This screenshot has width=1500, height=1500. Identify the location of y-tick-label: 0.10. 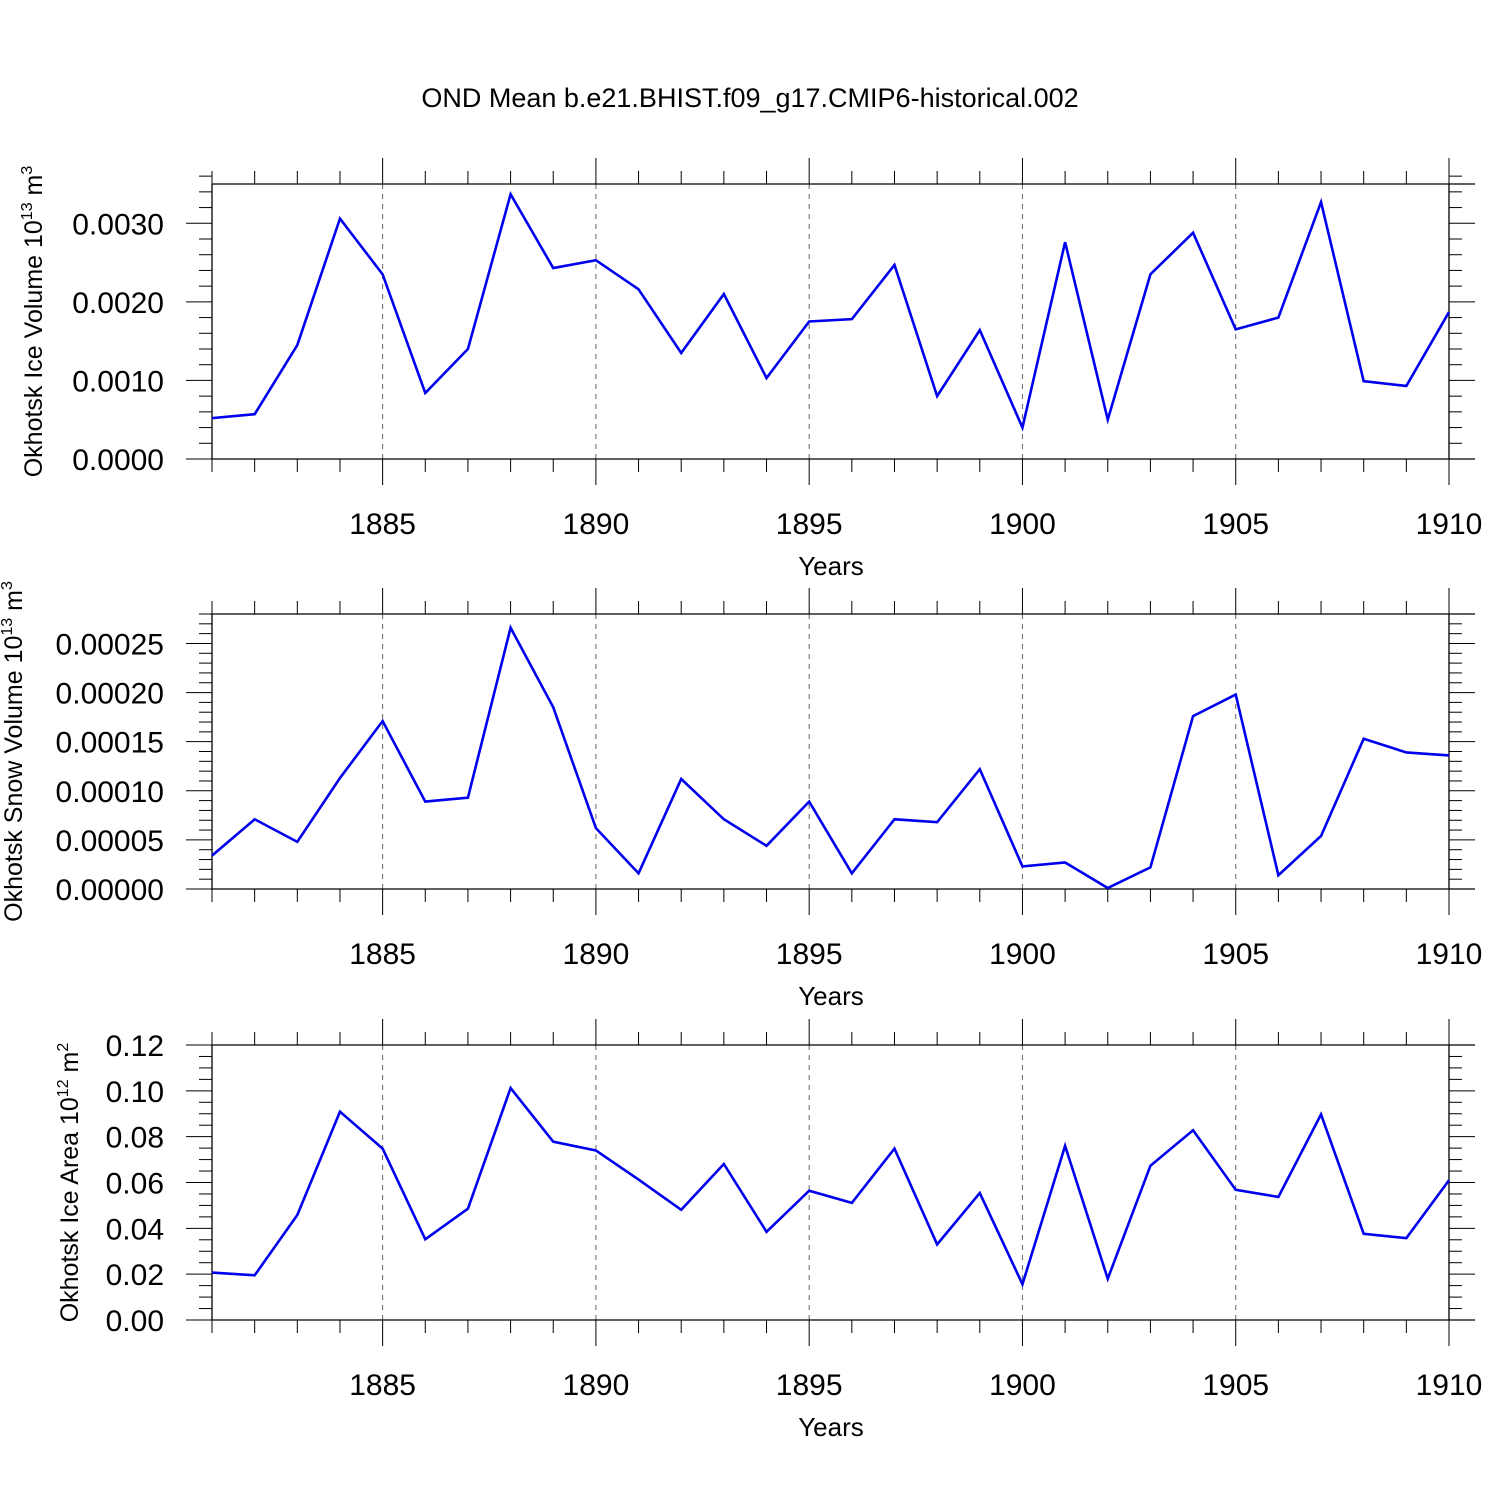
(135, 1092).